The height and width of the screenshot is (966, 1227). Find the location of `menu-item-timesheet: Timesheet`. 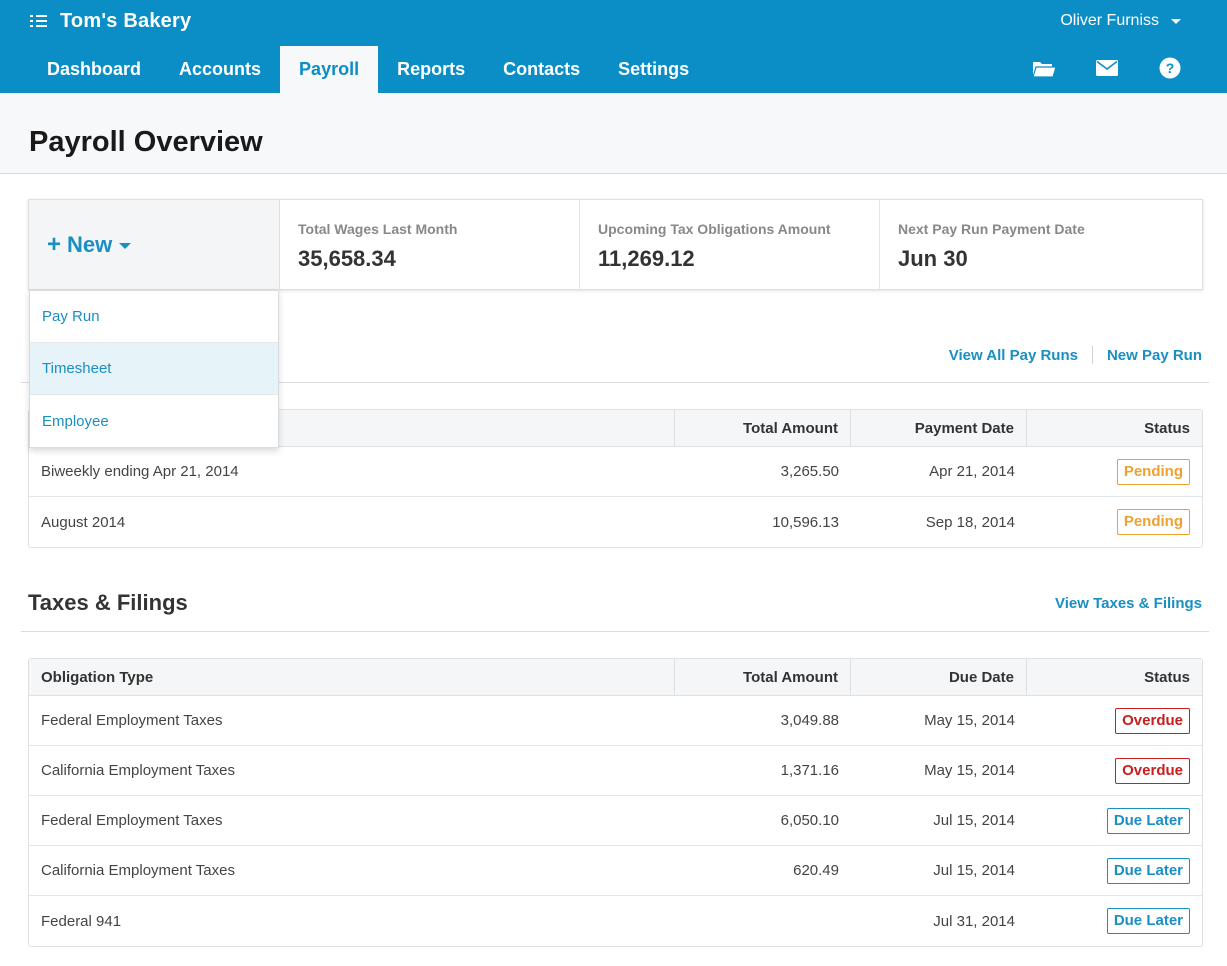

menu-item-timesheet: Timesheet is located at coordinates (154, 369).